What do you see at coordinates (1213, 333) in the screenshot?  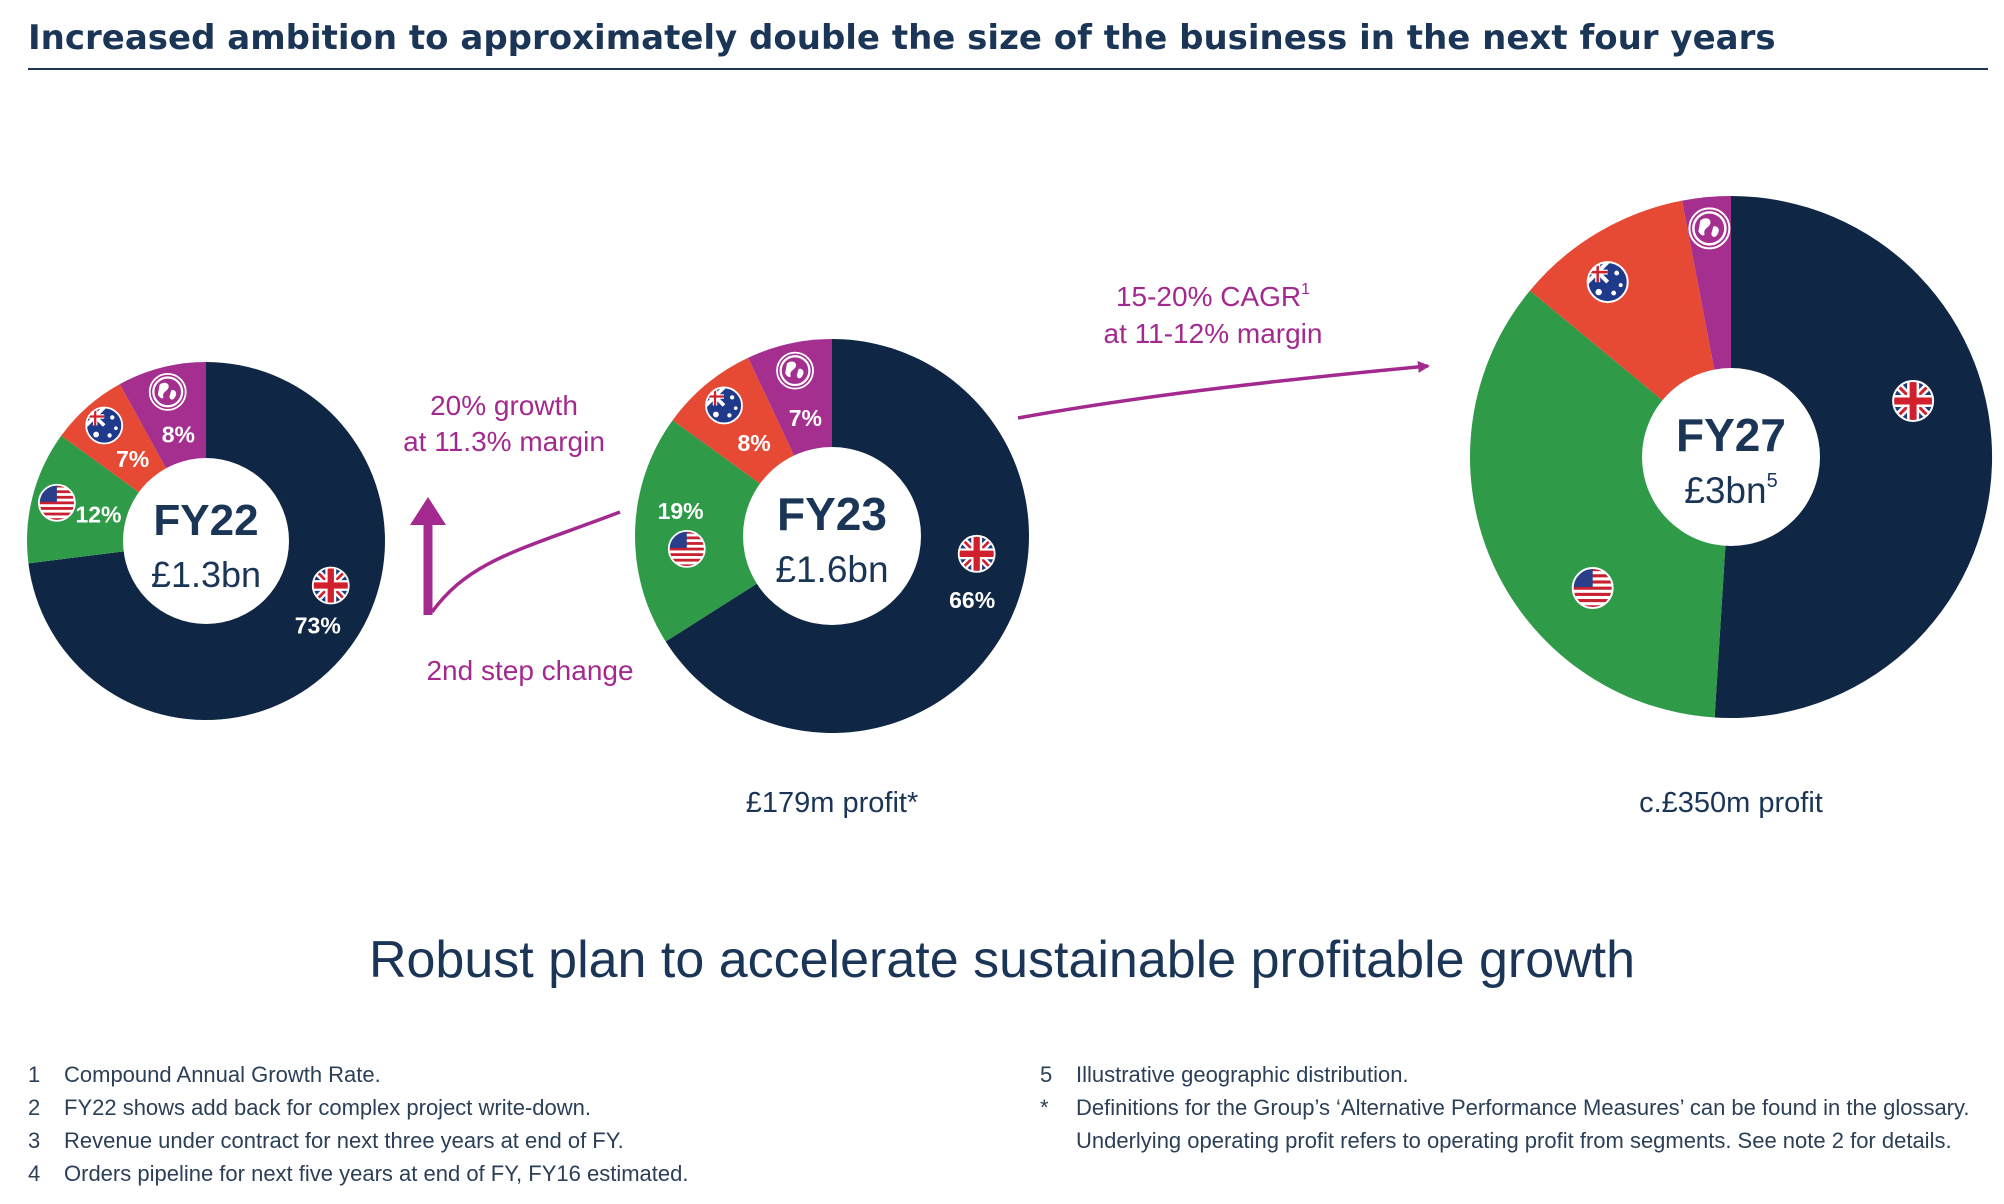 I see `cagr-annotation-line2: at 11-12% margin` at bounding box center [1213, 333].